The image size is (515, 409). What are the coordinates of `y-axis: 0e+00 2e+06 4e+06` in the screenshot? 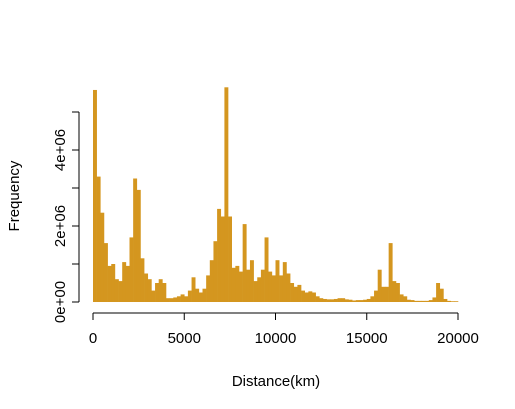 It's located at (66, 217).